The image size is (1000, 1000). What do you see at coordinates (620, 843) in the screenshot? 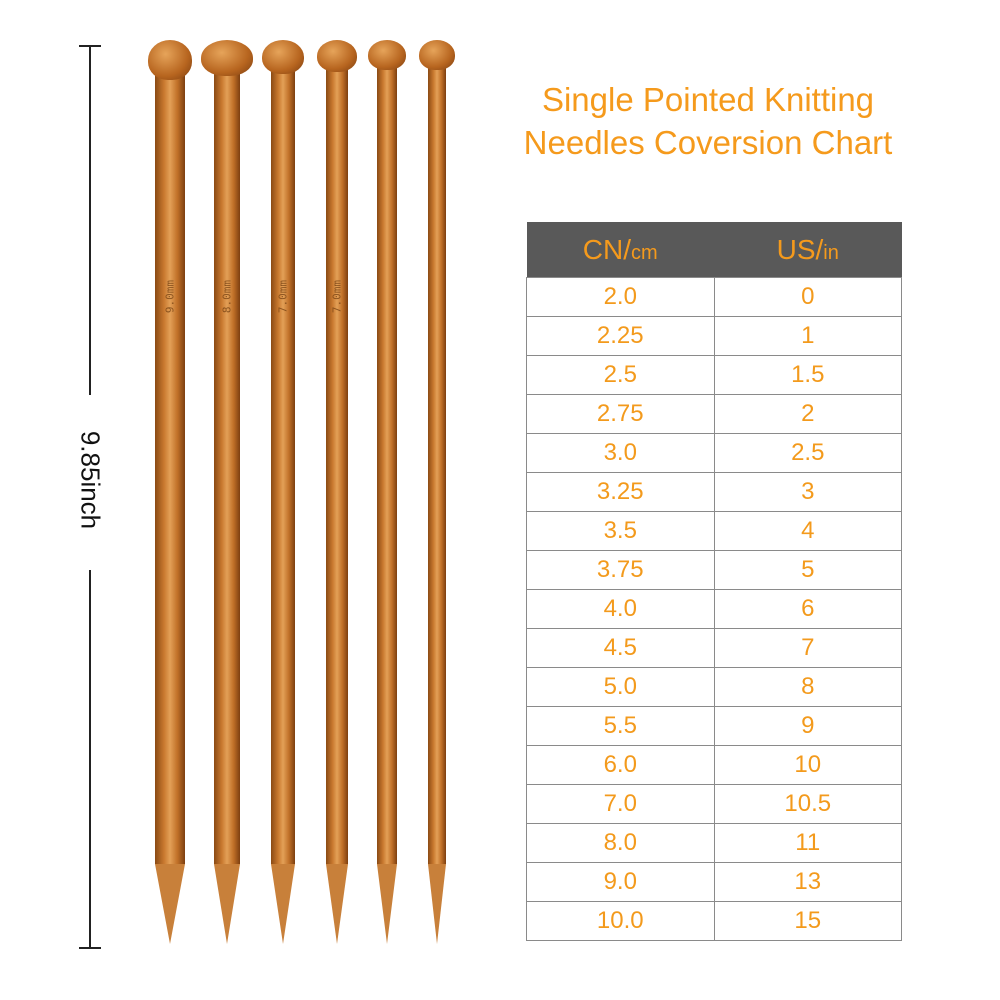
I see `cn-size-cell: 8.0` at bounding box center [620, 843].